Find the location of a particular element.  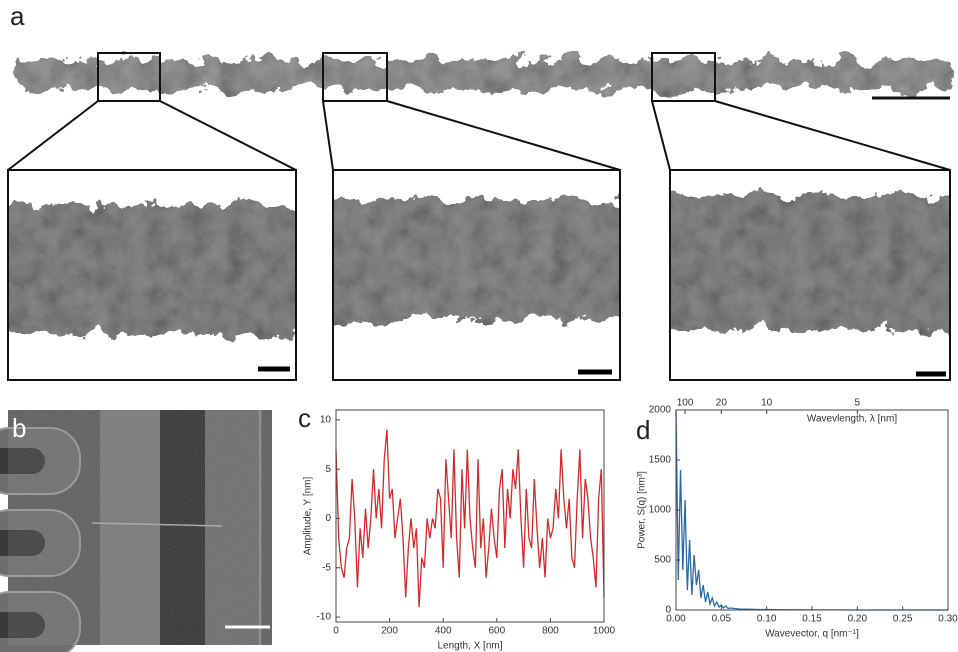

x2-tick-label: 10 is located at coordinates (767, 403).